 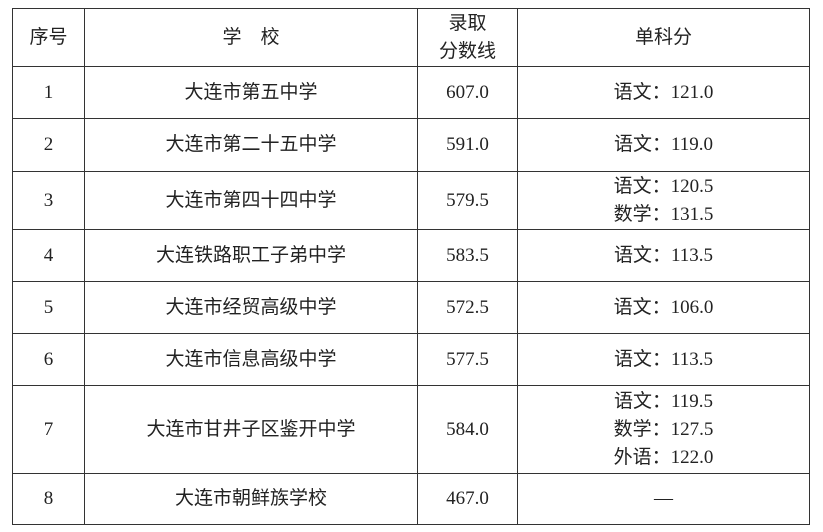 I want to click on subject-score: —, so click(x=663, y=498).